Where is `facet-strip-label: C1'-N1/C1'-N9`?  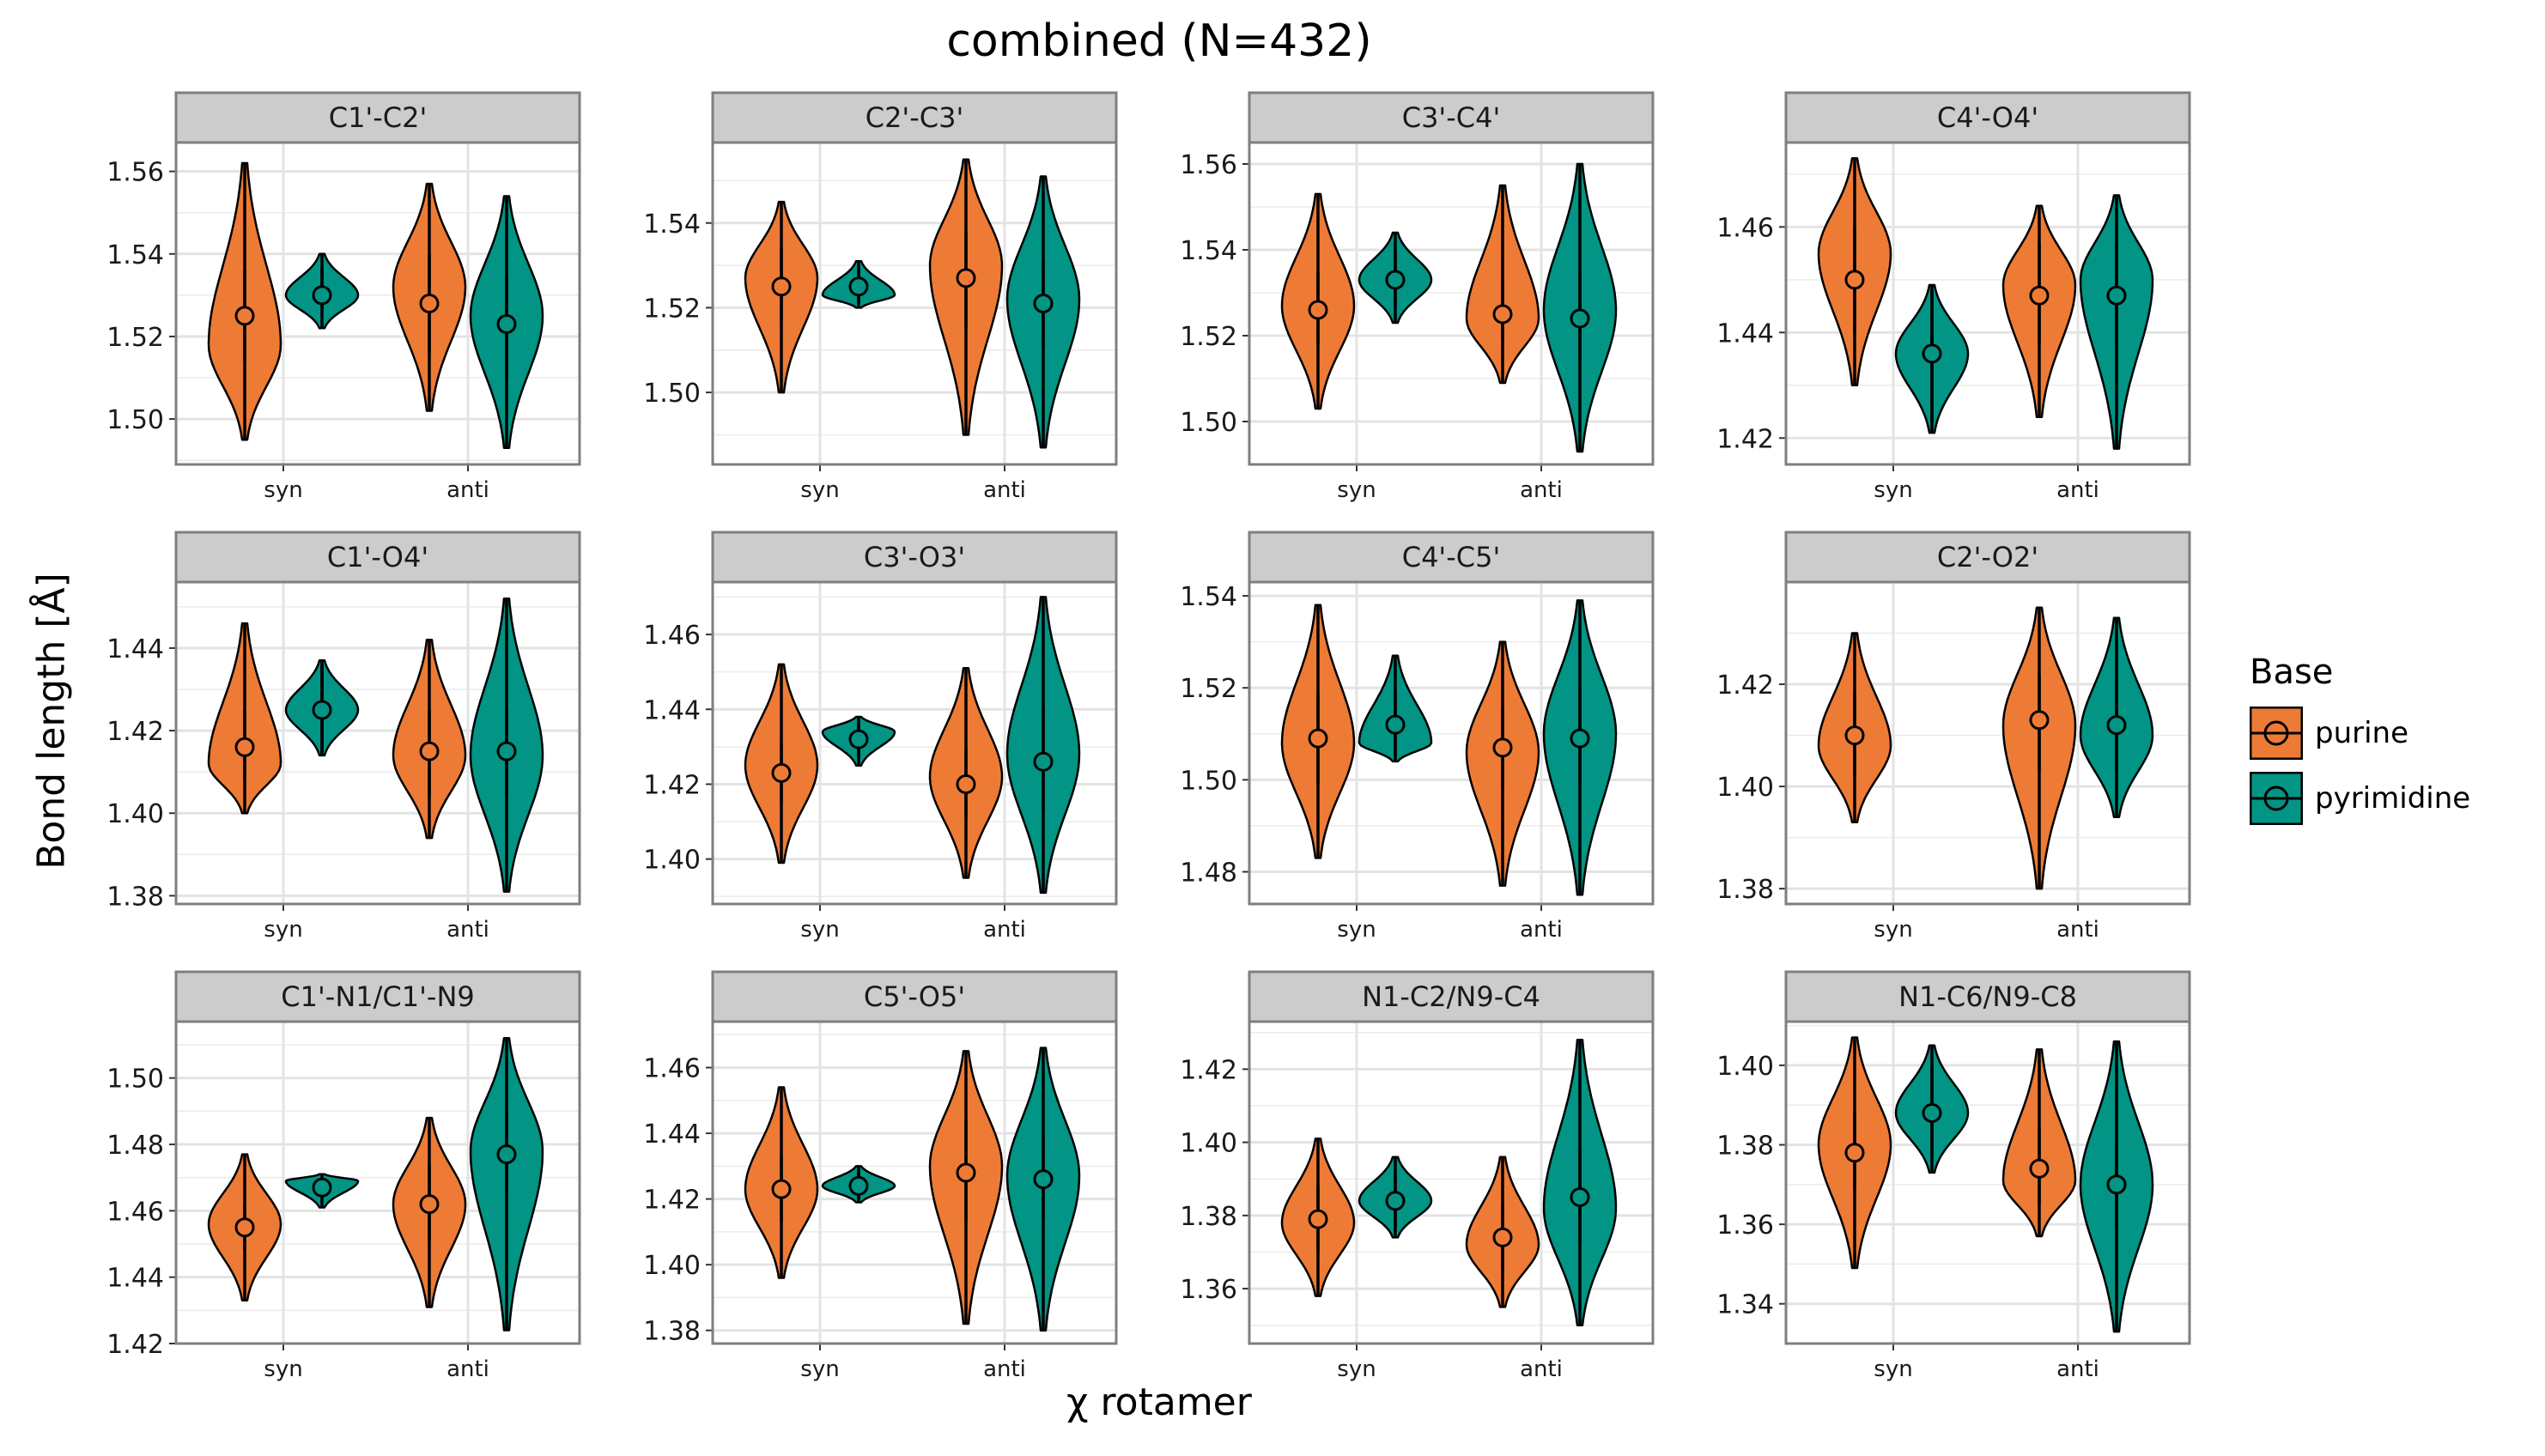
facet-strip-label: C1'-N1/C1'-N9 is located at coordinates (377, 997).